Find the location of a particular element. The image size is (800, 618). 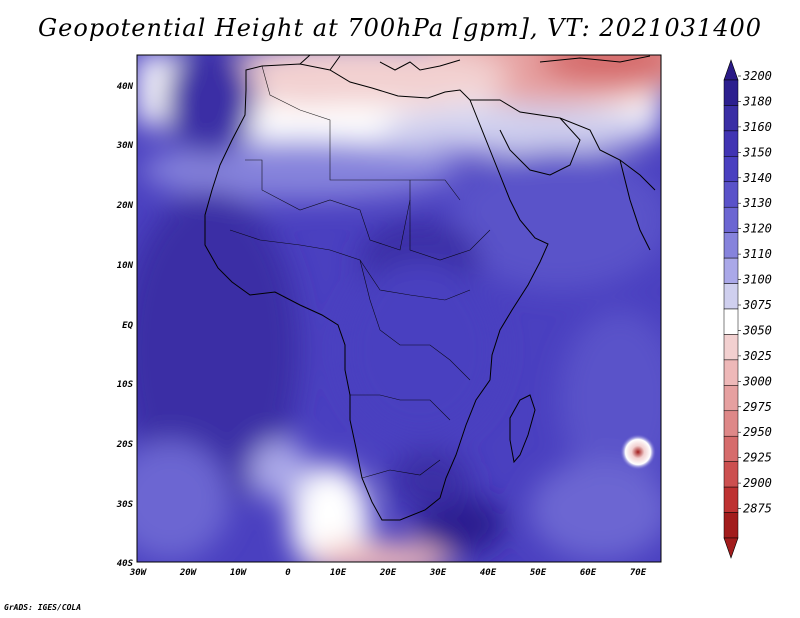

colorbar-label: 2900 is located at coordinates (757, 483).